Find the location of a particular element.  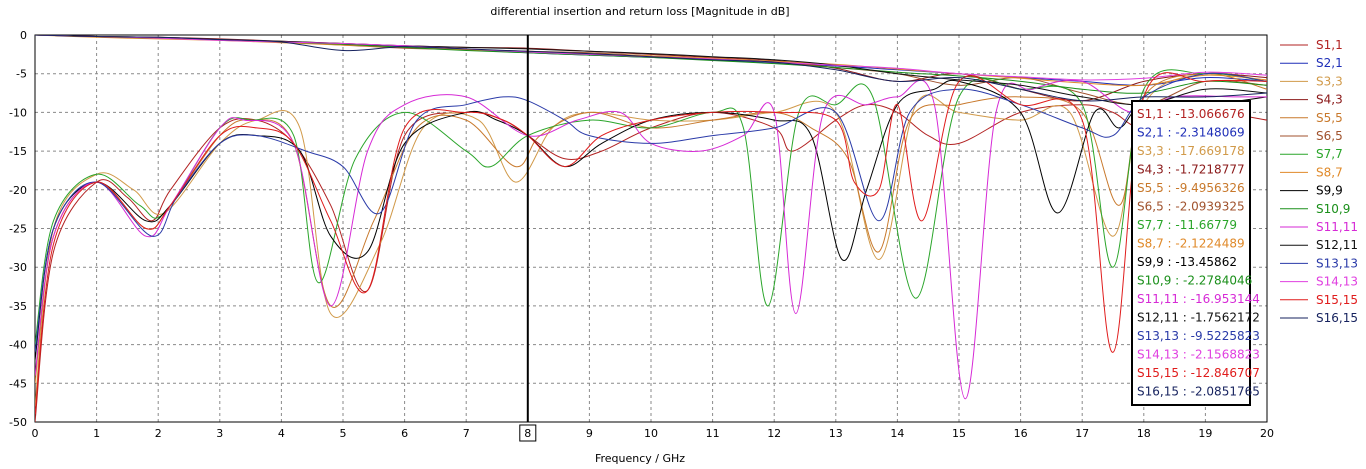

y-tick-label: -35 is located at coordinates (18, 306).